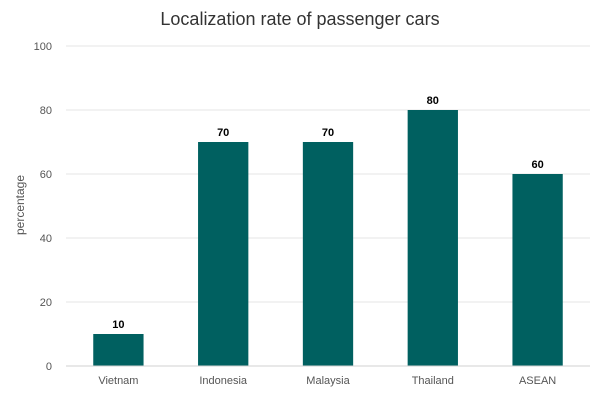  Describe the element at coordinates (299, 19) in the screenshot. I see `chart-title: Localization rate of passenger cars` at that location.